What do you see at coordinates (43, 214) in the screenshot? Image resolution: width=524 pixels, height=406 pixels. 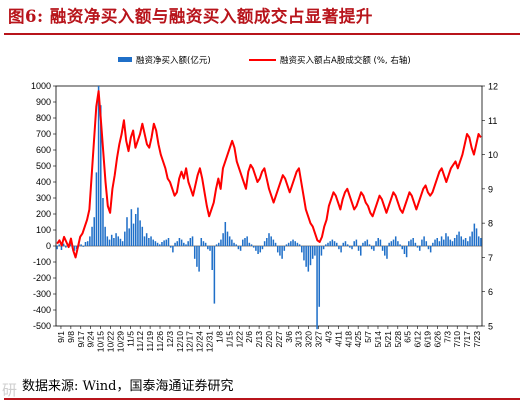 I see `left-tick-label: 200` at bounding box center [43, 214].